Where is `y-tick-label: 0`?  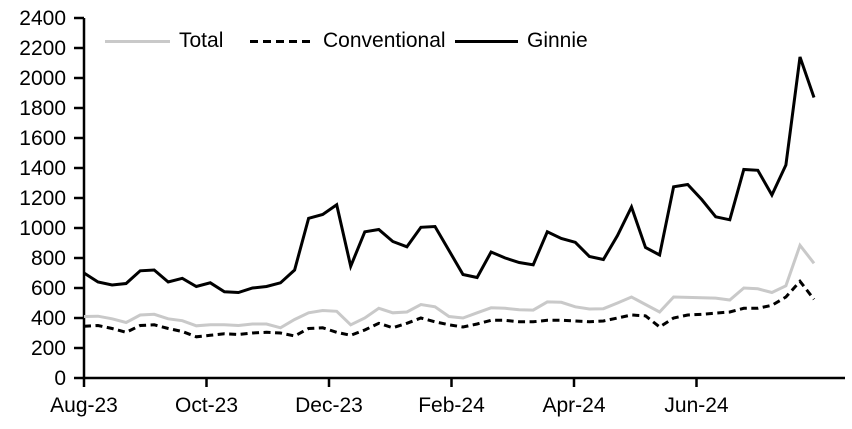
y-tick-label: 0 is located at coordinates (60, 378).